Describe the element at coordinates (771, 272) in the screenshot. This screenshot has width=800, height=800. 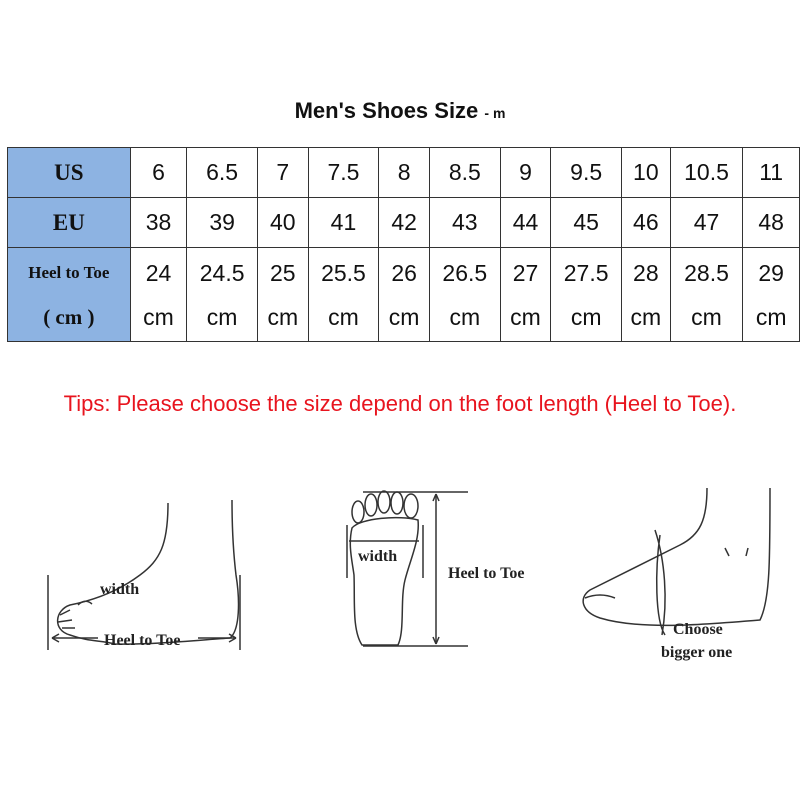
I see `length-value: 29` at that location.